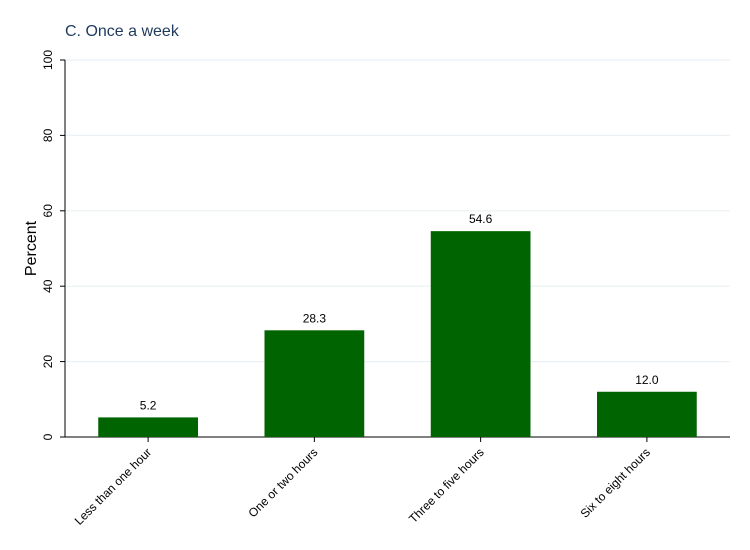 This screenshot has height=550, width=750. What do you see at coordinates (481, 219) in the screenshot?
I see `bar-value-label: 54.6` at bounding box center [481, 219].